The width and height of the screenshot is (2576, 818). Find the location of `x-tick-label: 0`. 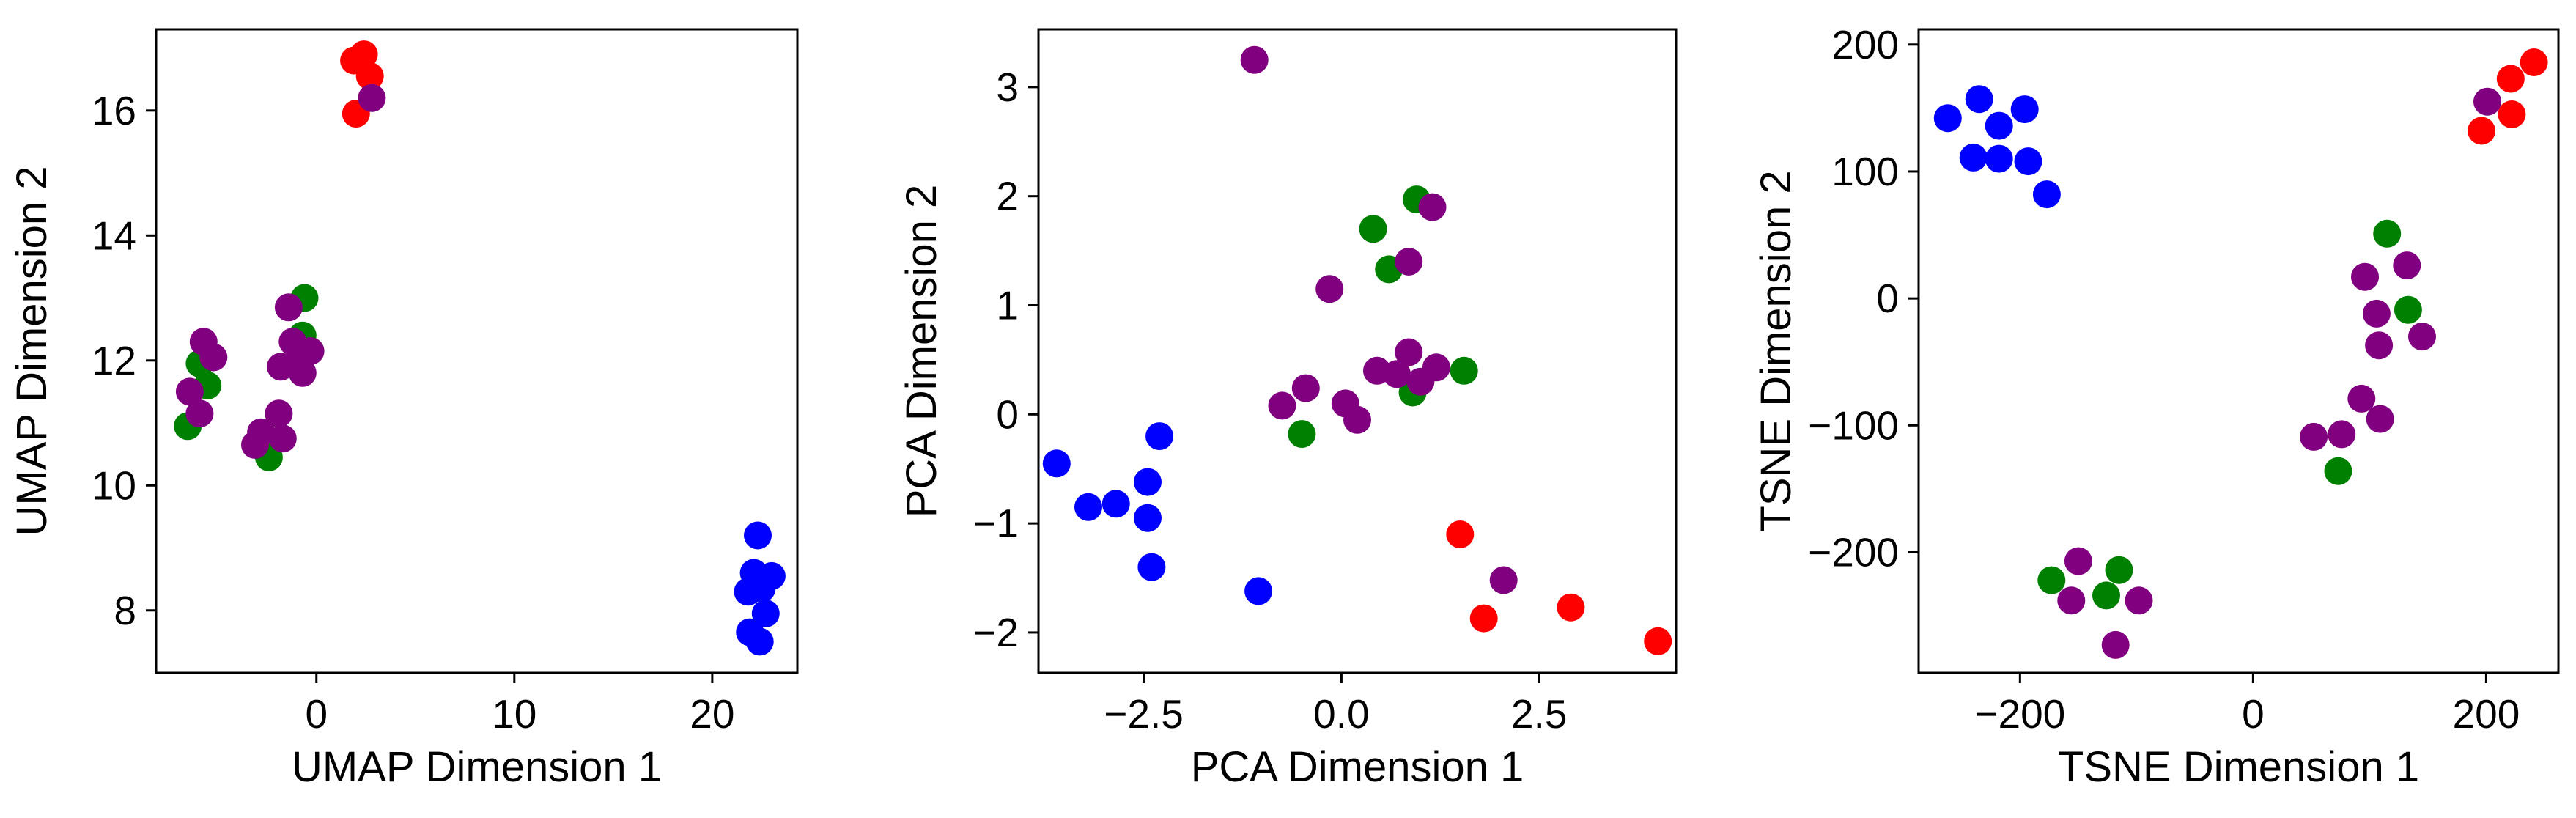

x-tick-label: 0 is located at coordinates (2253, 714).